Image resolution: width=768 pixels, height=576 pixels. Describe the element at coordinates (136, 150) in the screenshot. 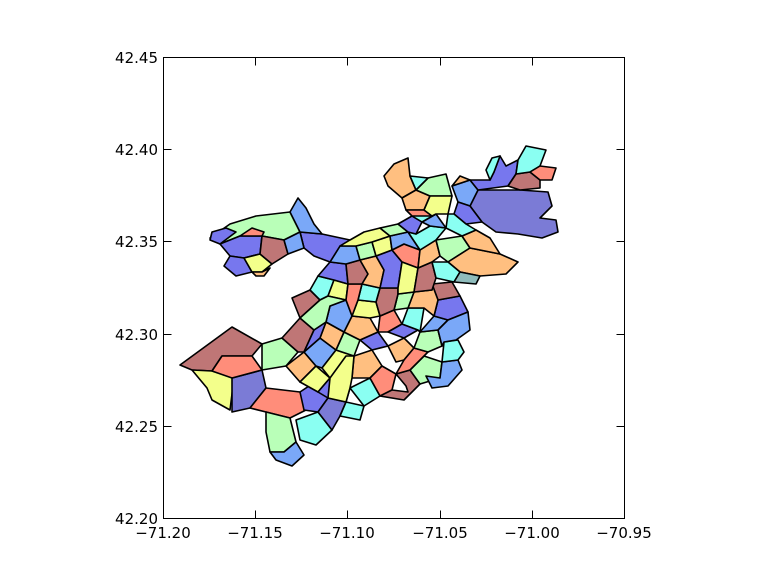

I see `y-tick-label: 42.40` at that location.